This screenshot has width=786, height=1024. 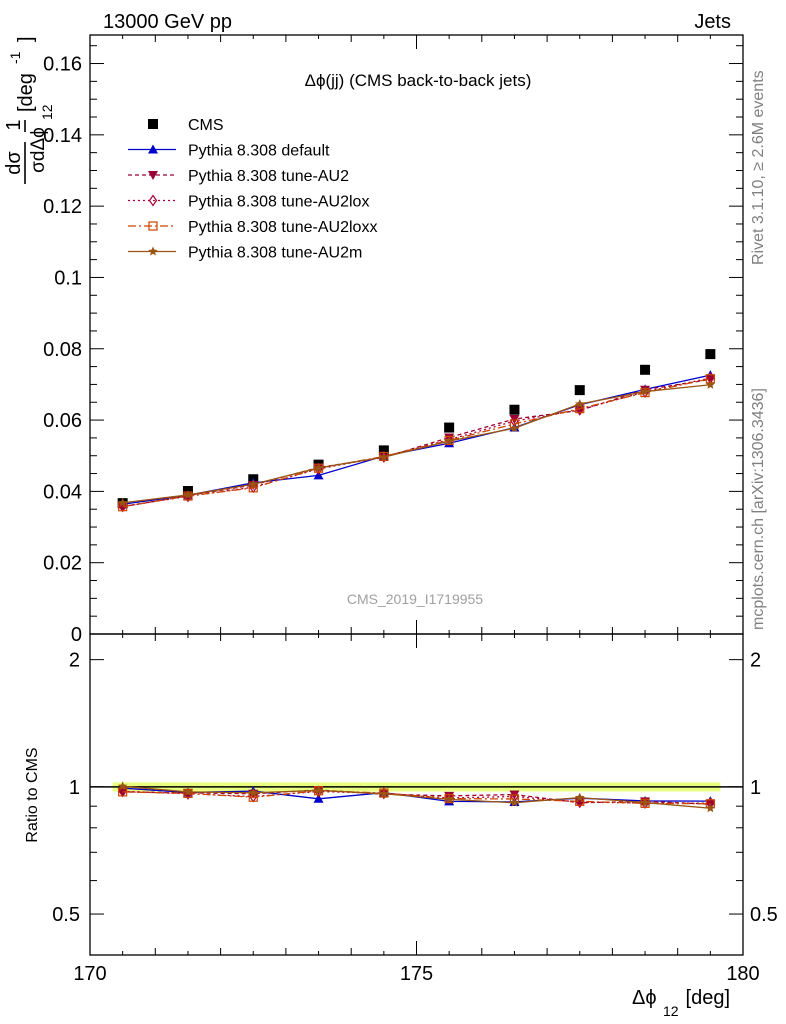 What do you see at coordinates (268, 176) in the screenshot?
I see `legend-label: Pythia 8.308 tune-AU2` at bounding box center [268, 176].